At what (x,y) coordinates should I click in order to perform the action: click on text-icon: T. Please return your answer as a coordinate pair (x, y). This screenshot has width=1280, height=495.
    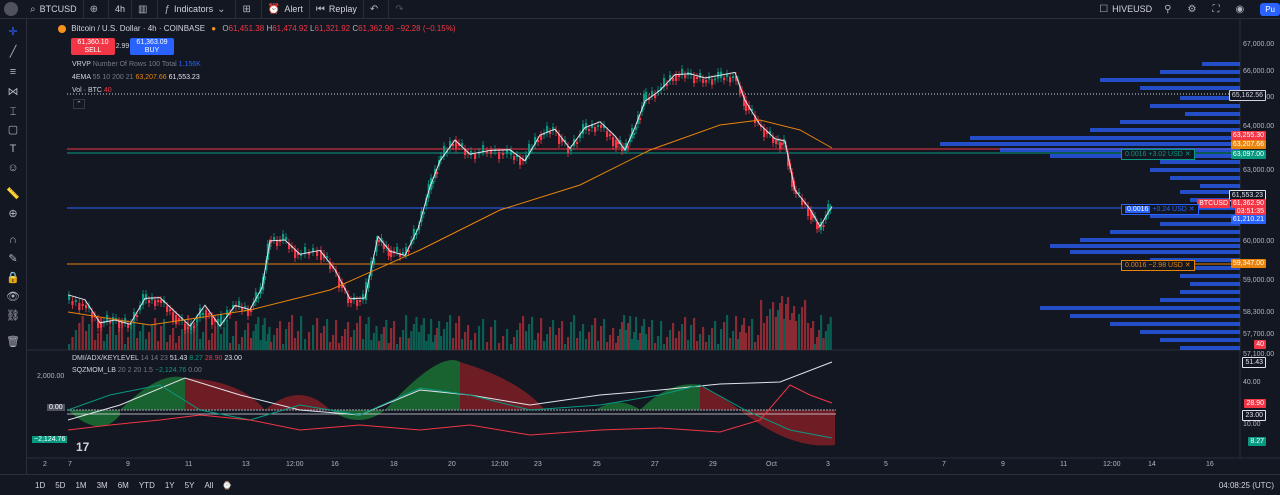
    Looking at the image, I should click on (13, 149).